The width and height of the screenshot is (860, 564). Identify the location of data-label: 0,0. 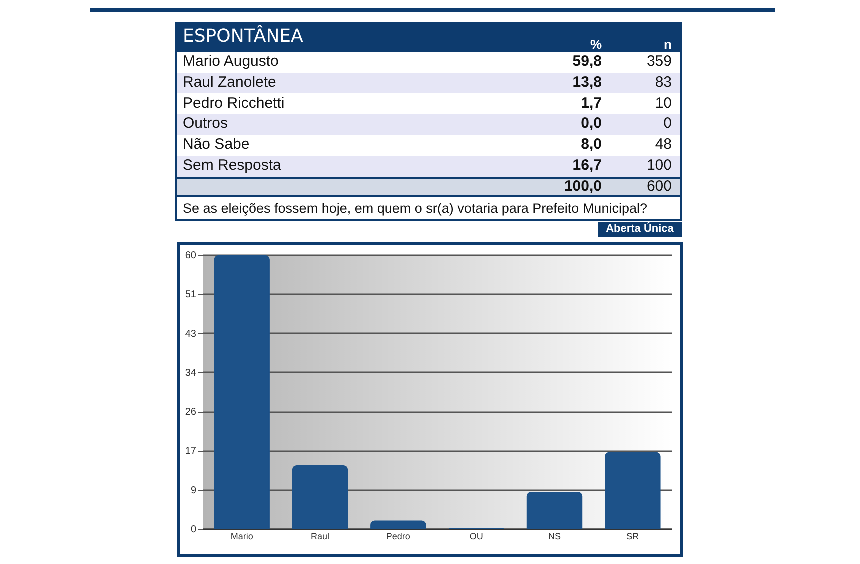
(591, 124).